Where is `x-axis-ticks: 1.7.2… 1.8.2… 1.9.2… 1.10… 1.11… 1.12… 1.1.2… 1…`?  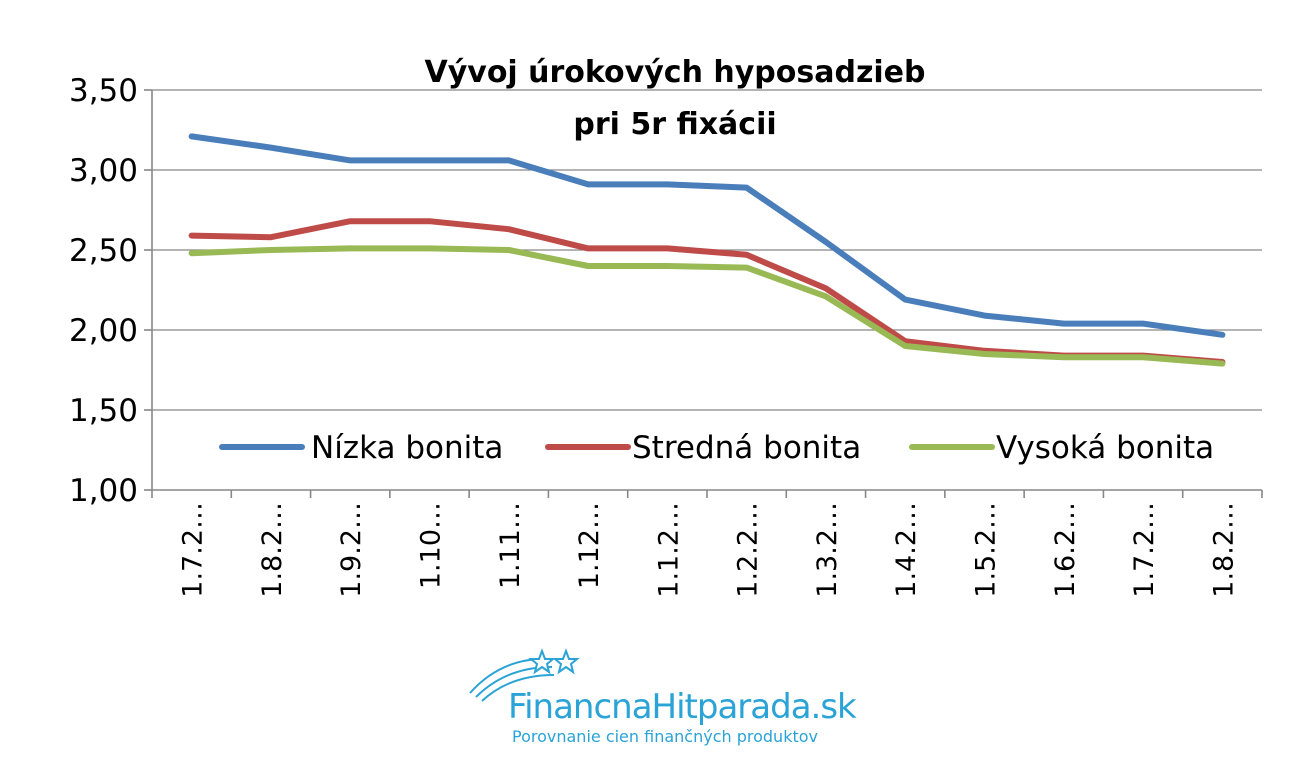 x-axis-ticks: 1.7.2… 1.8.2… 1.9.2… 1.10… 1.11… 1.12… 1.1.2… 1… is located at coordinates (707, 544).